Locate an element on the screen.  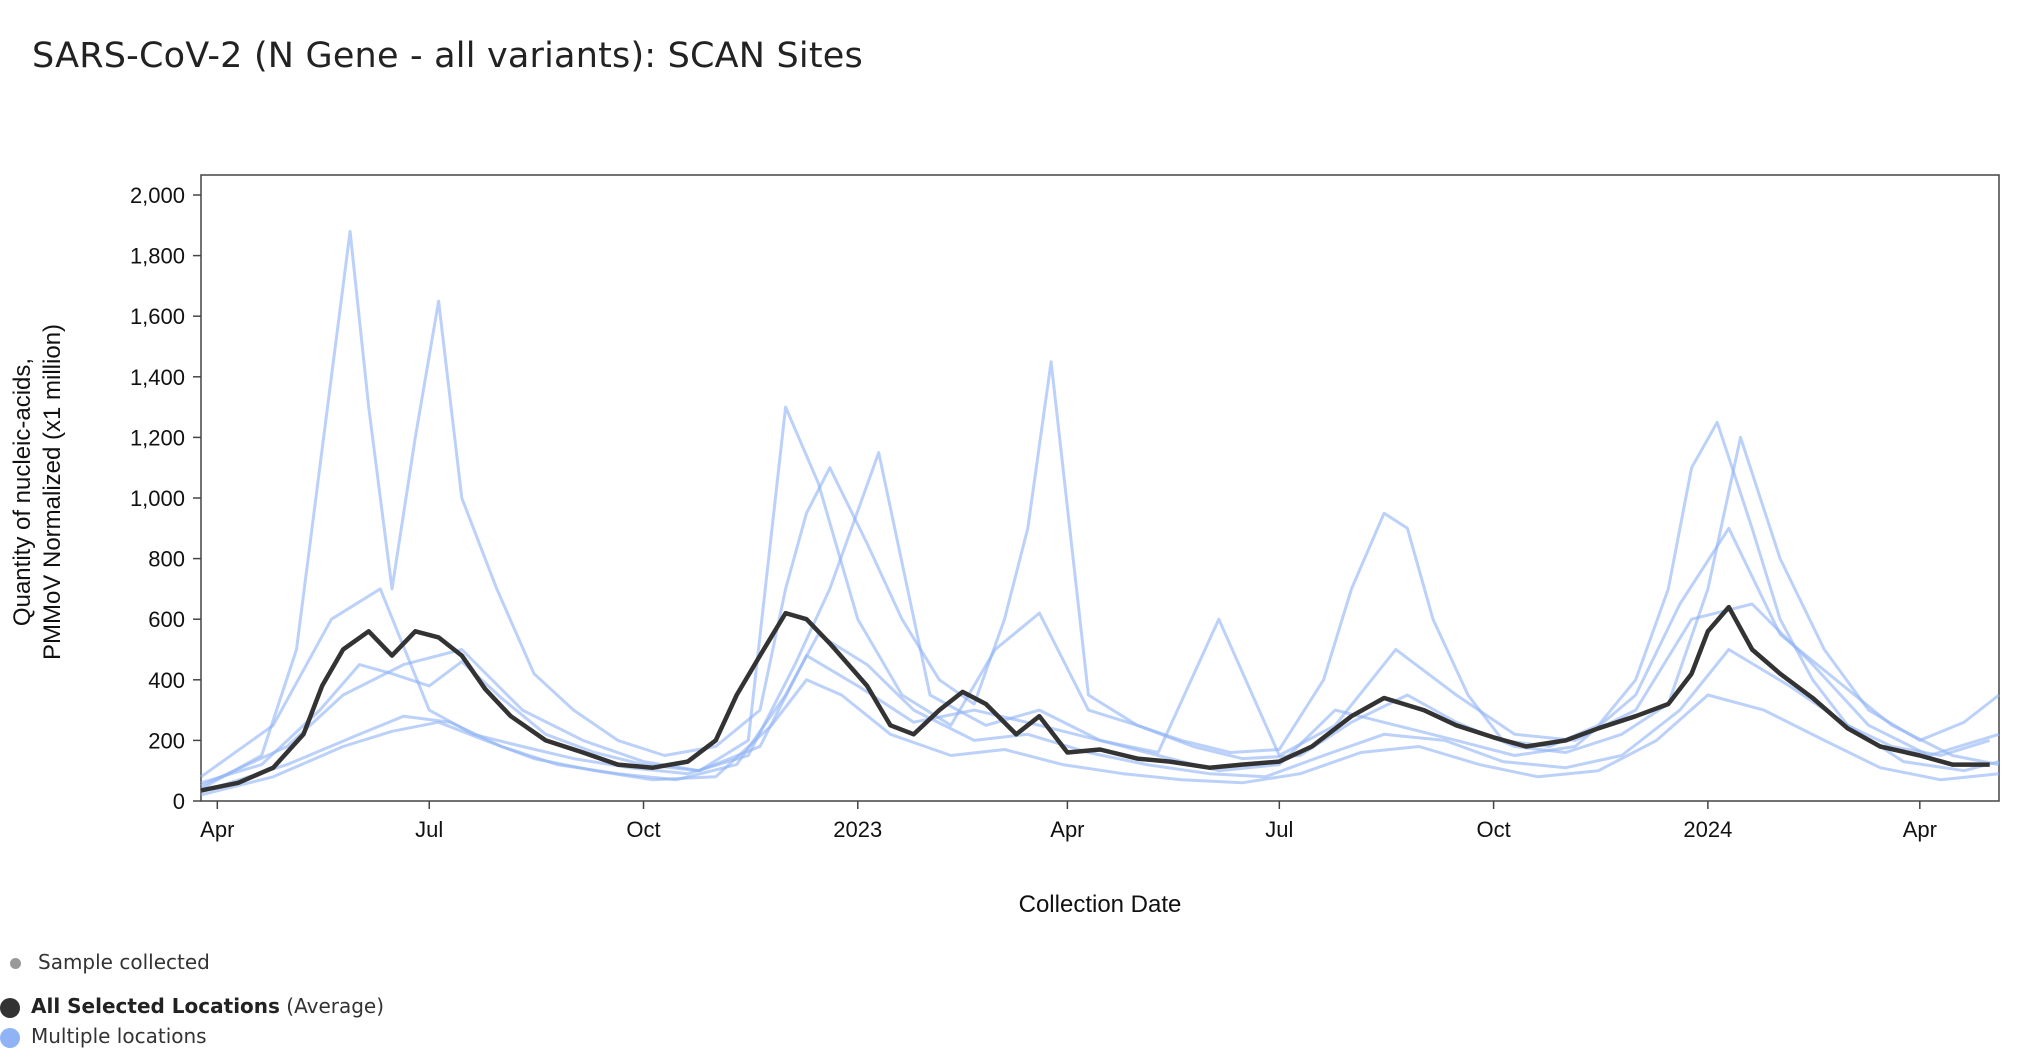
legend-sample-label: Sample collected is located at coordinates (124, 962).